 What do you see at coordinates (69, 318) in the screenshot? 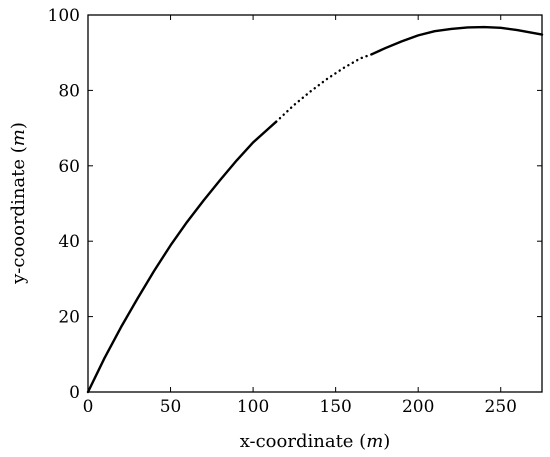
I see `y-tick-label: 20` at bounding box center [69, 318].